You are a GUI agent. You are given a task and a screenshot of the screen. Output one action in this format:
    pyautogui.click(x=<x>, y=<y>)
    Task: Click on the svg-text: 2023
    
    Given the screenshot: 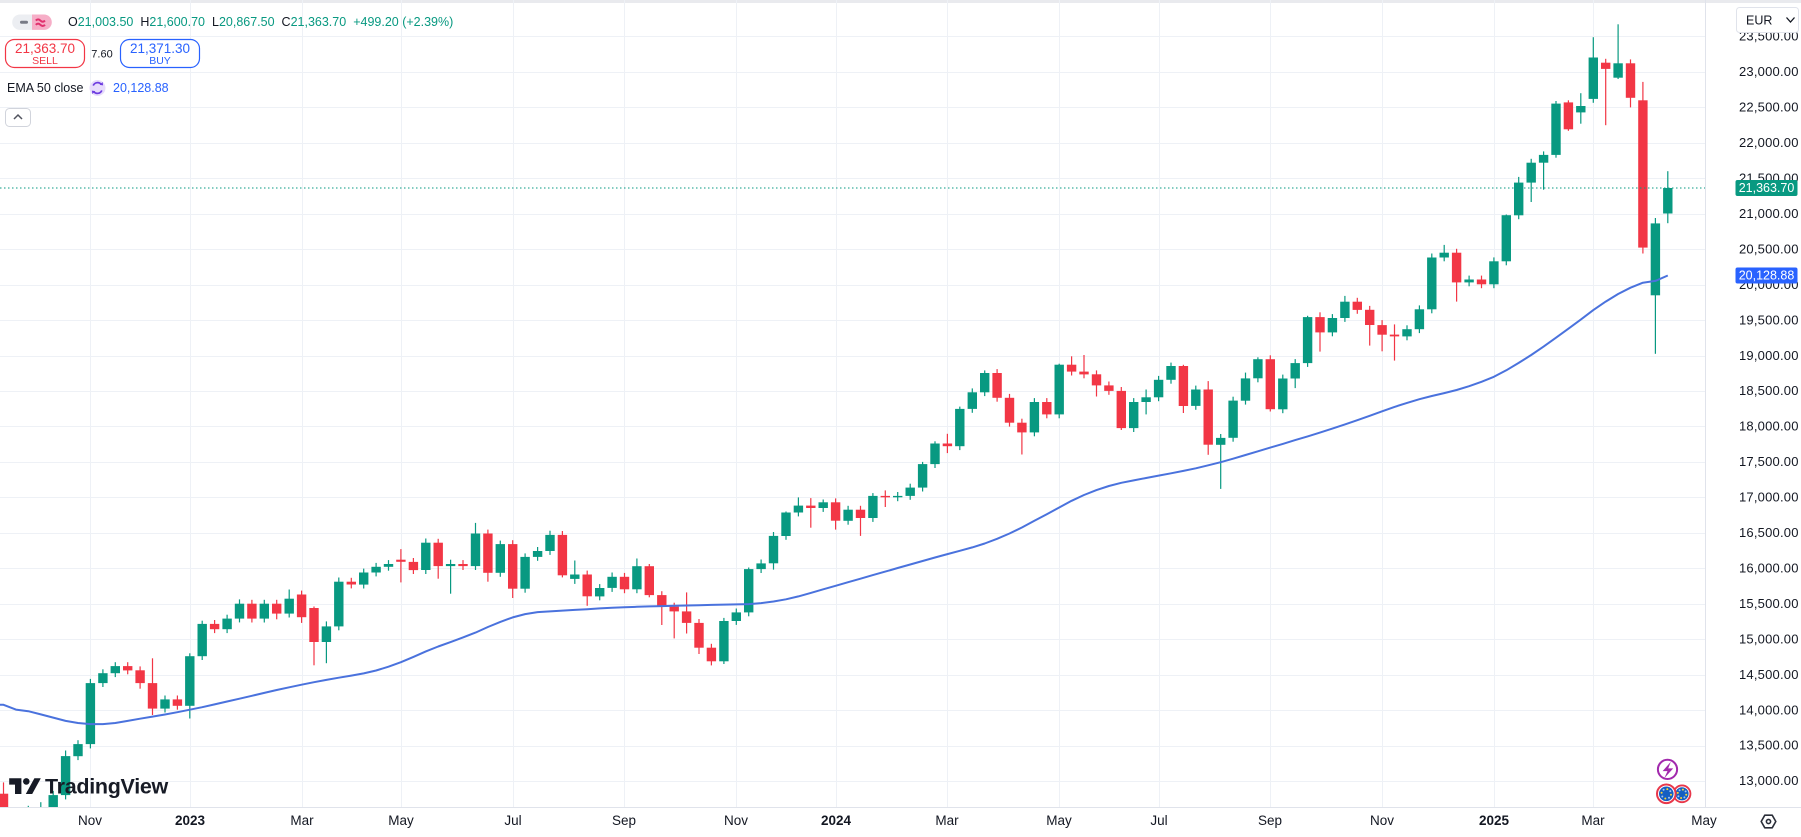 What is the action you would take?
    pyautogui.click(x=190, y=820)
    